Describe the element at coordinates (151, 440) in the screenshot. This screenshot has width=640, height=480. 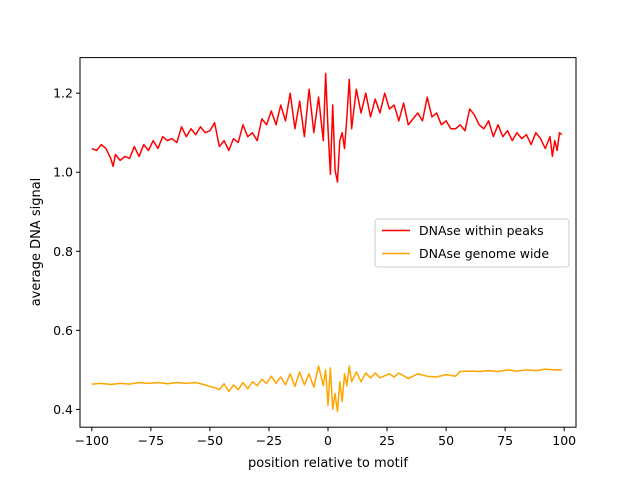
I see `x-tick-label: −75` at that location.